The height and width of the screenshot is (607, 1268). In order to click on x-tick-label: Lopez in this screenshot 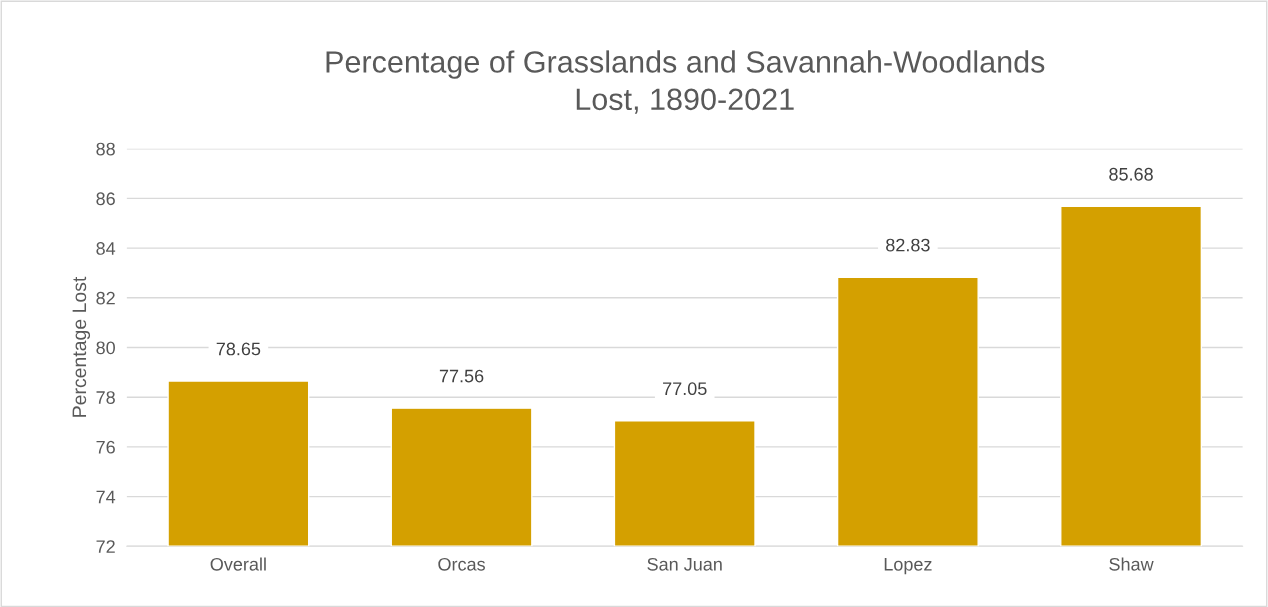, I will do `click(908, 566)`.